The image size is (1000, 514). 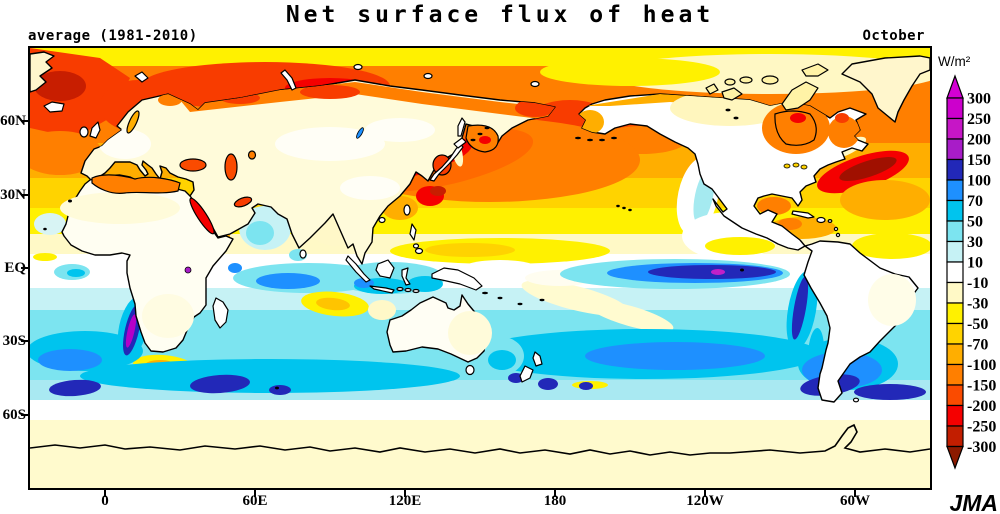 I want to click on aral-sea, so click(x=252, y=155).